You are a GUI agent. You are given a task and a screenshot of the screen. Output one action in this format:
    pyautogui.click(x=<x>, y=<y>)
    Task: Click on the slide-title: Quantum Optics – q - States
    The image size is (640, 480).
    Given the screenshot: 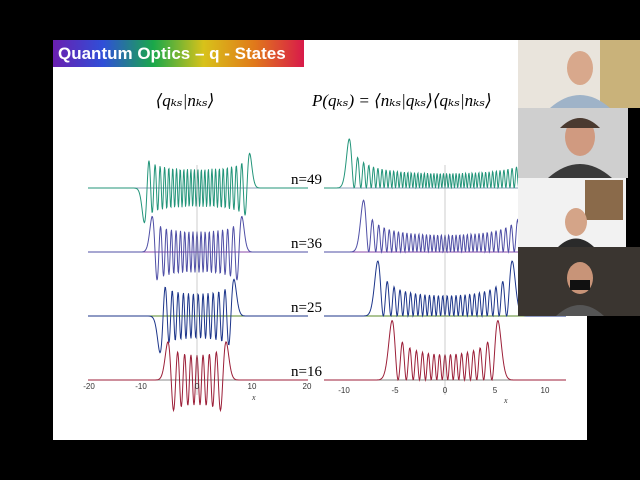 What is the action you would take?
    pyautogui.click(x=172, y=53)
    